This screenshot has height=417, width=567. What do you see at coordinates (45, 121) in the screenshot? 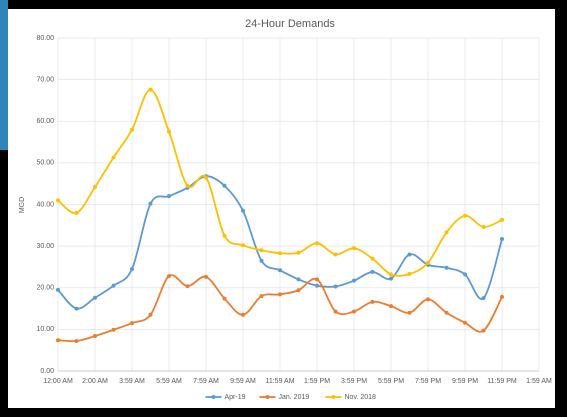
I see `y-tick-label: 60.00` at bounding box center [45, 121].